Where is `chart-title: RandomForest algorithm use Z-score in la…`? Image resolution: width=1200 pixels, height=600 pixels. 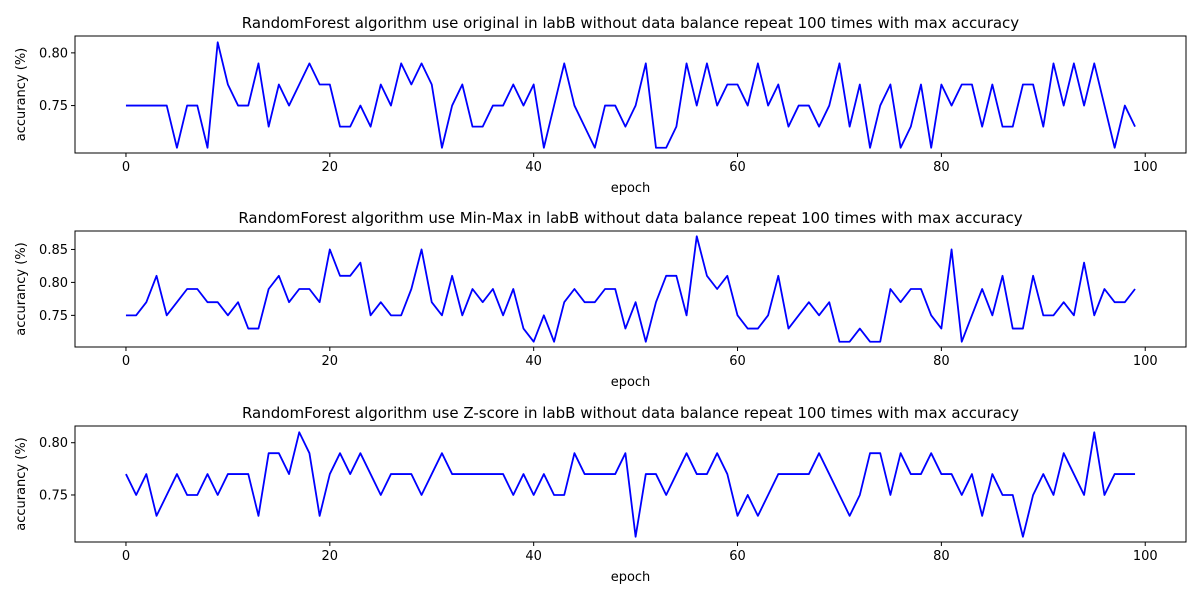 chart-title: RandomForest algorithm use Z-score in la… is located at coordinates (630, 413).